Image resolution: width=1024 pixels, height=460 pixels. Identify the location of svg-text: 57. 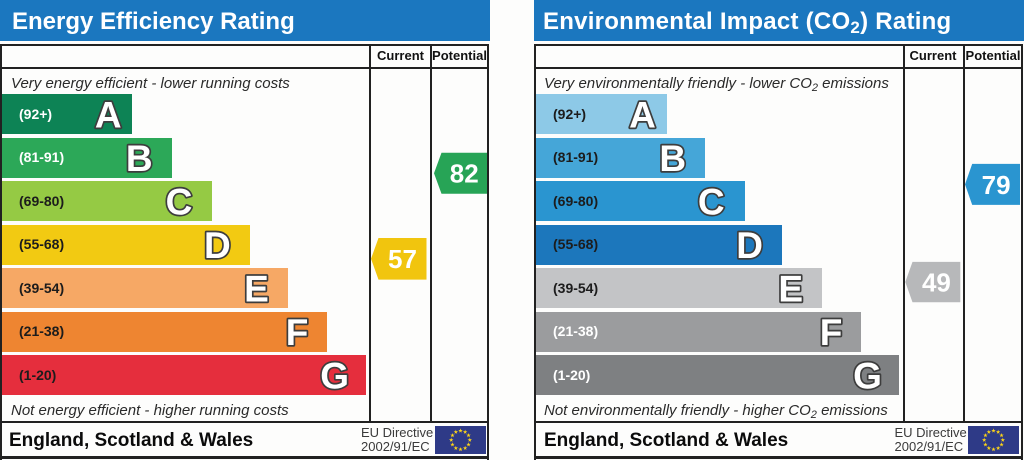
(402, 259).